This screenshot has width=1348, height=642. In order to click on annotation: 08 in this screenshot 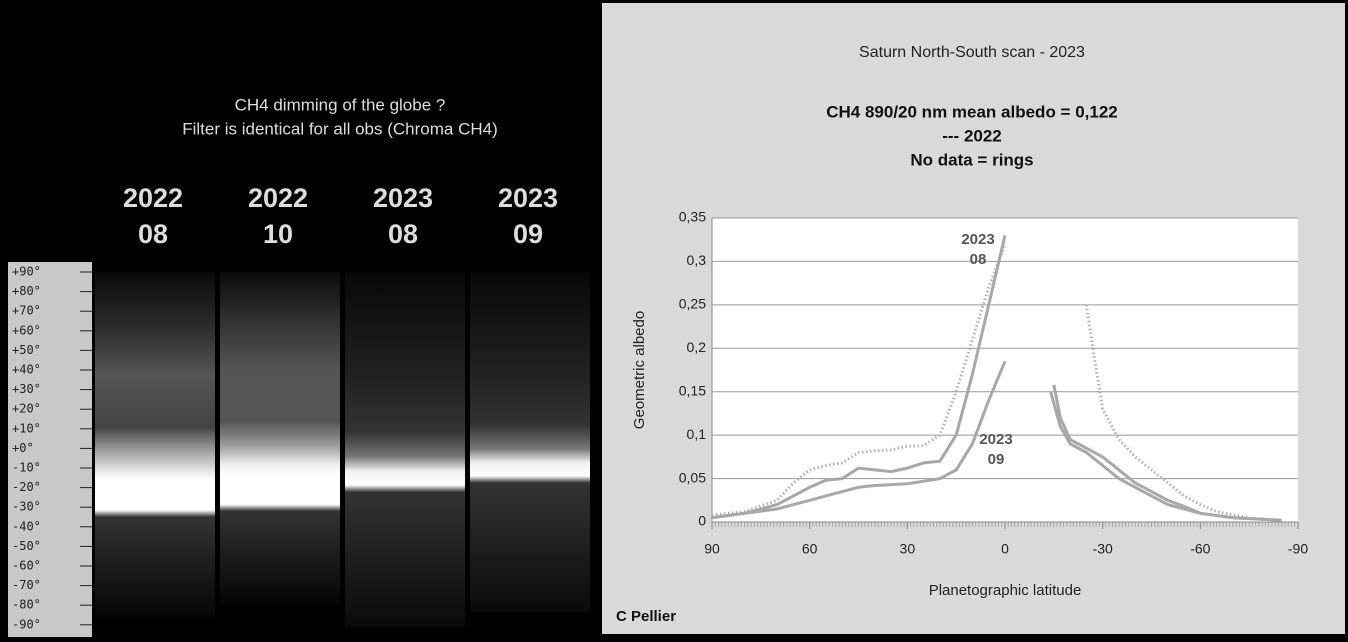, I will do `click(978, 259)`.